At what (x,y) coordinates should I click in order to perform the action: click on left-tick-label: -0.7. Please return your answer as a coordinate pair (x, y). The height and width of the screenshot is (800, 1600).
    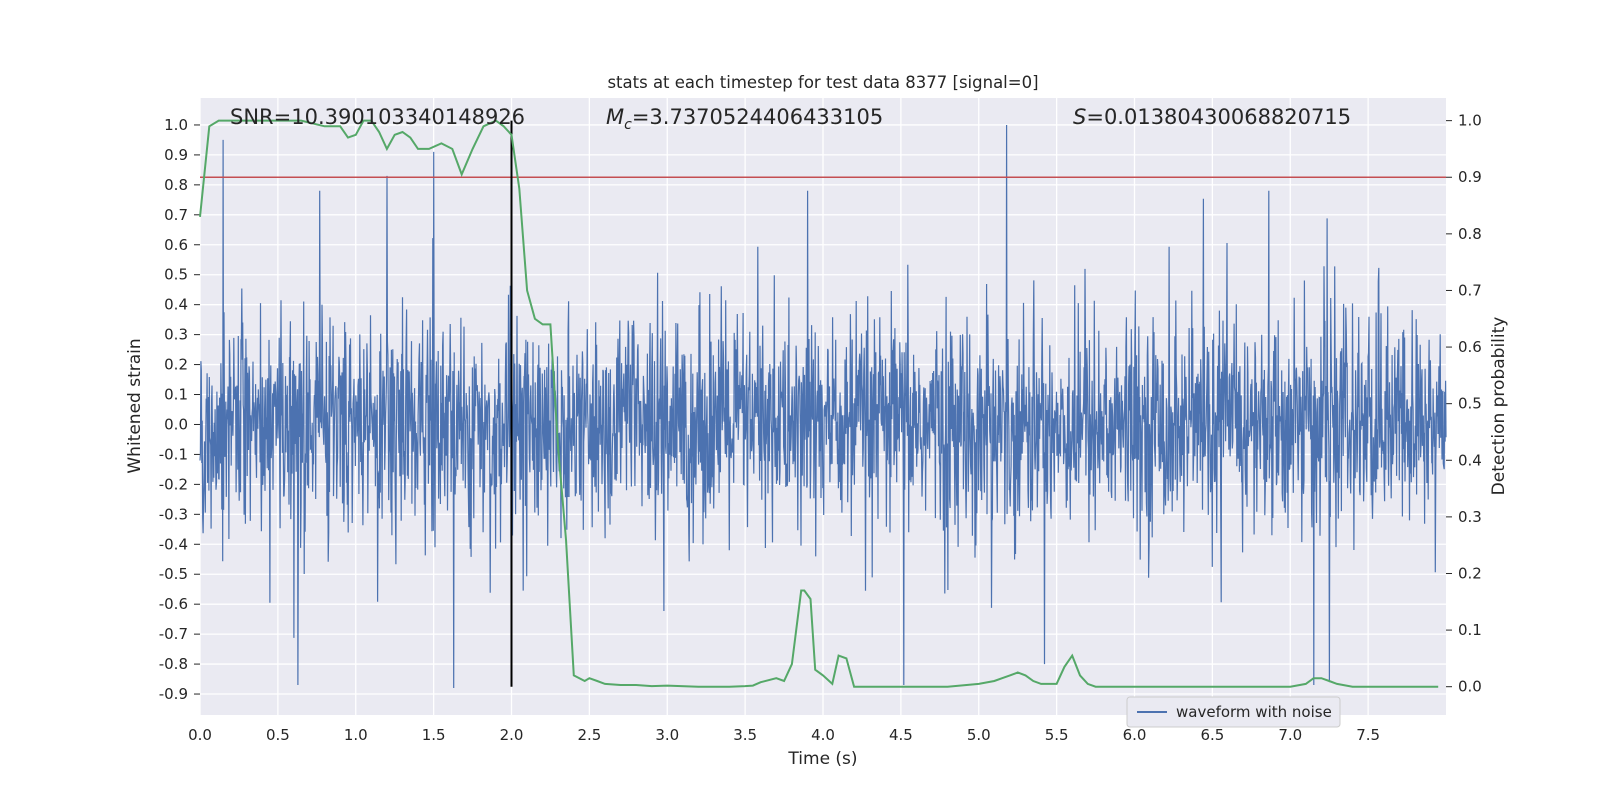
    Looking at the image, I should click on (173, 634).